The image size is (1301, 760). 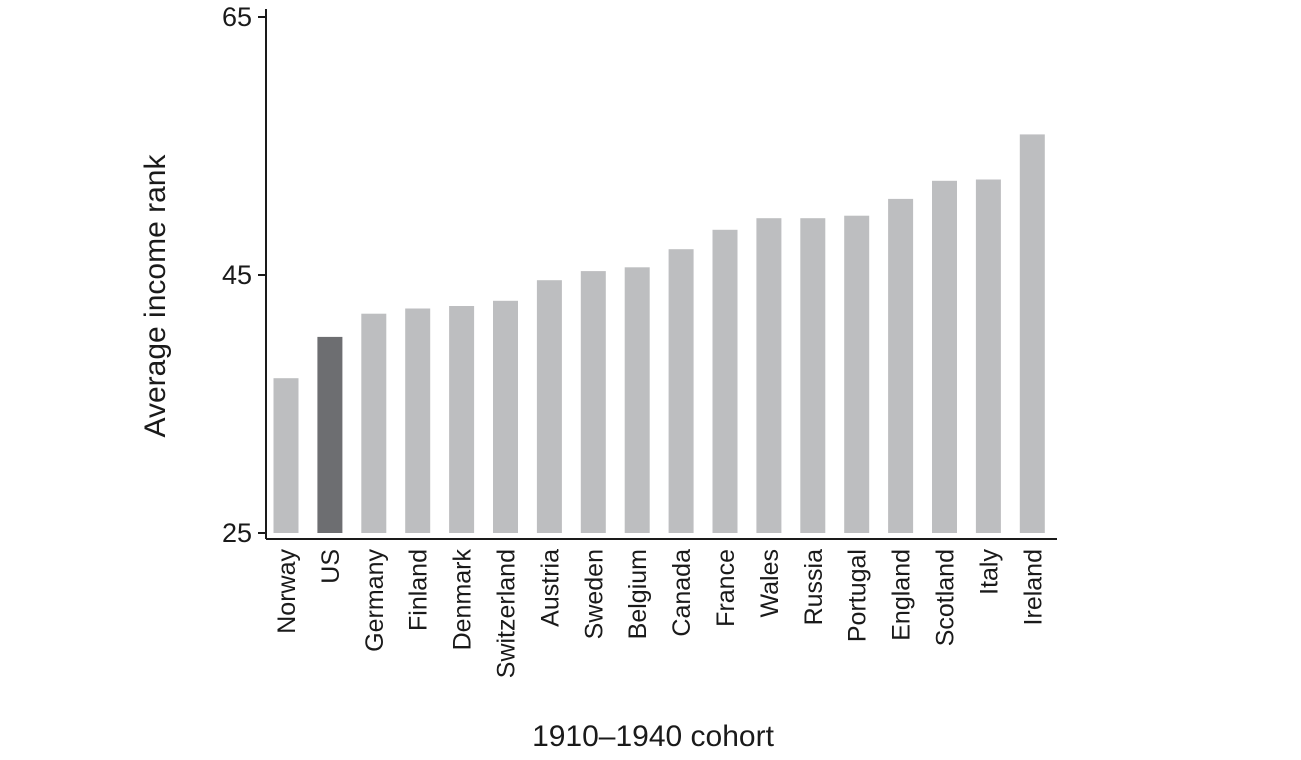 What do you see at coordinates (1032, 333) in the screenshot?
I see `bar-ireland` at bounding box center [1032, 333].